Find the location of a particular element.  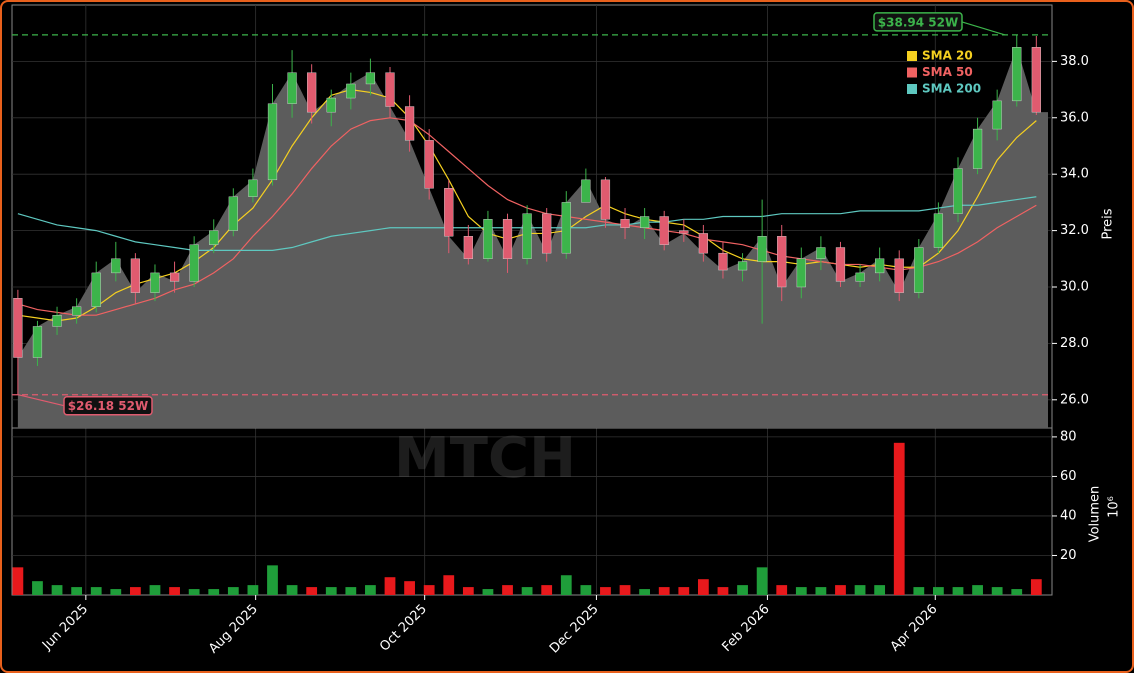

y-tick-label: 30.0 is located at coordinates (1074, 287).